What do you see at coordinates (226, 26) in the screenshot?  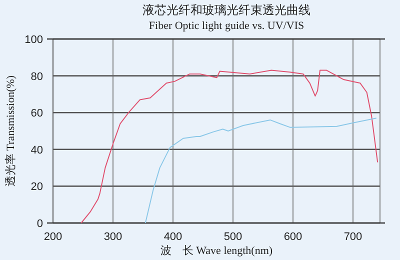 I see `chart-subtitle: Fiber Optic light guide vs. UV/VIS` at bounding box center [226, 26].